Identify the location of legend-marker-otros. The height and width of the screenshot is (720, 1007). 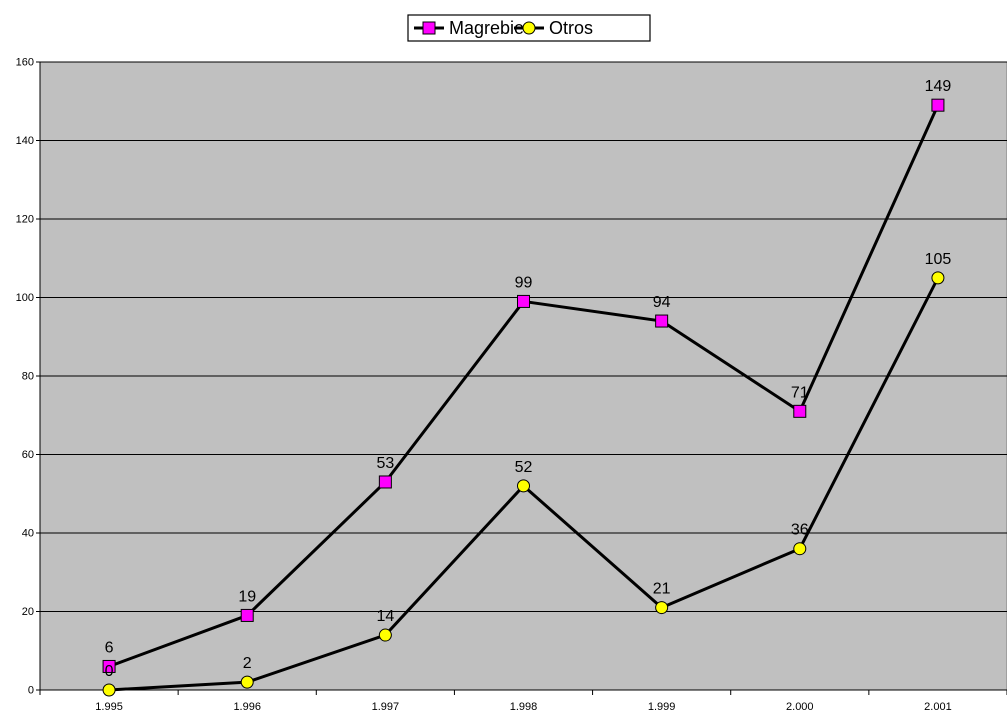
(529, 28).